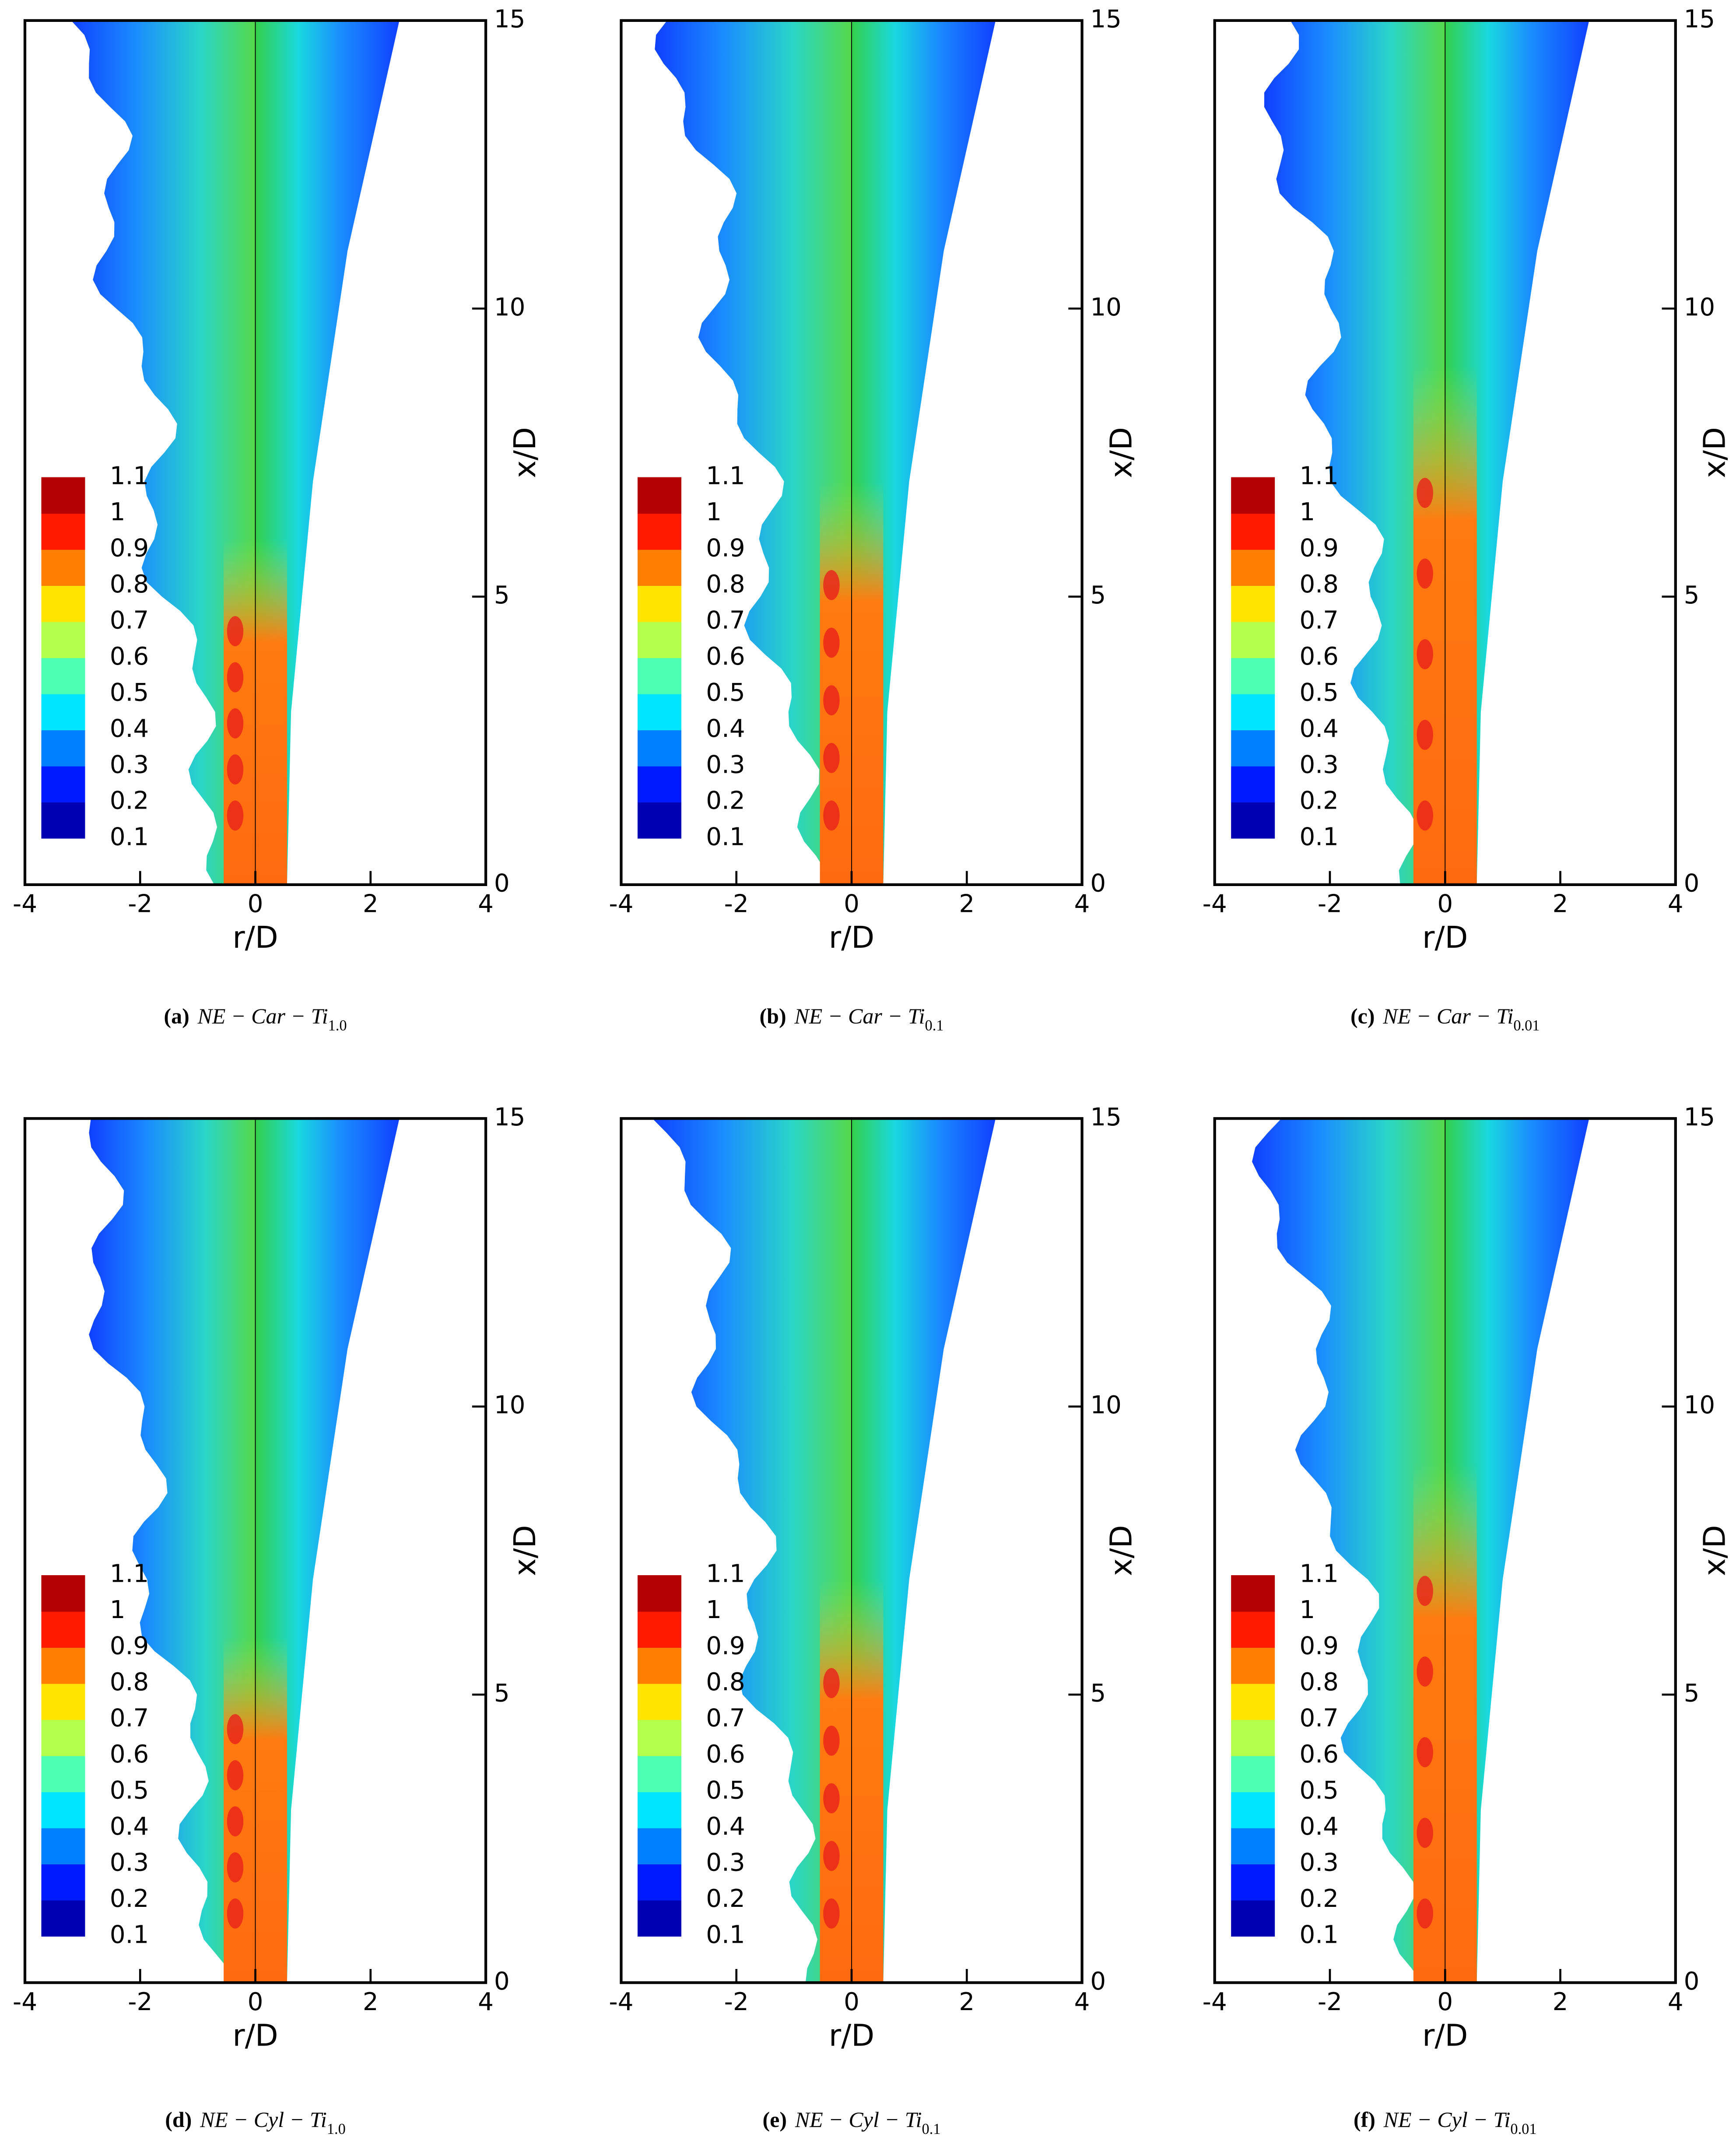 This screenshot has width=1736, height=2144. What do you see at coordinates (176, 1016) in the screenshot?
I see `caption-label: (a)` at bounding box center [176, 1016].